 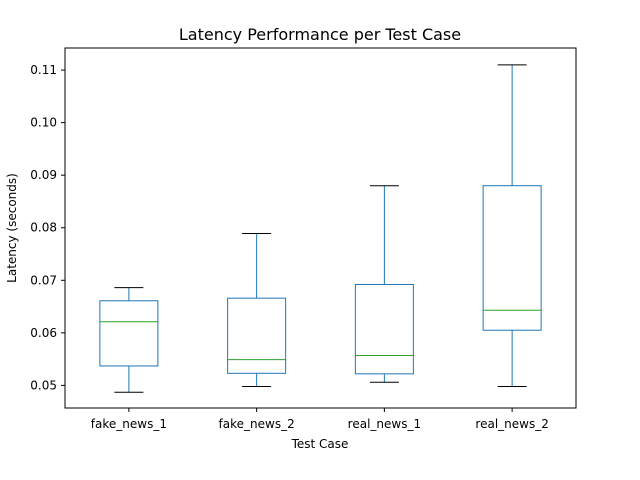 I want to click on x-tick-label: fake_news_2, so click(x=257, y=424).